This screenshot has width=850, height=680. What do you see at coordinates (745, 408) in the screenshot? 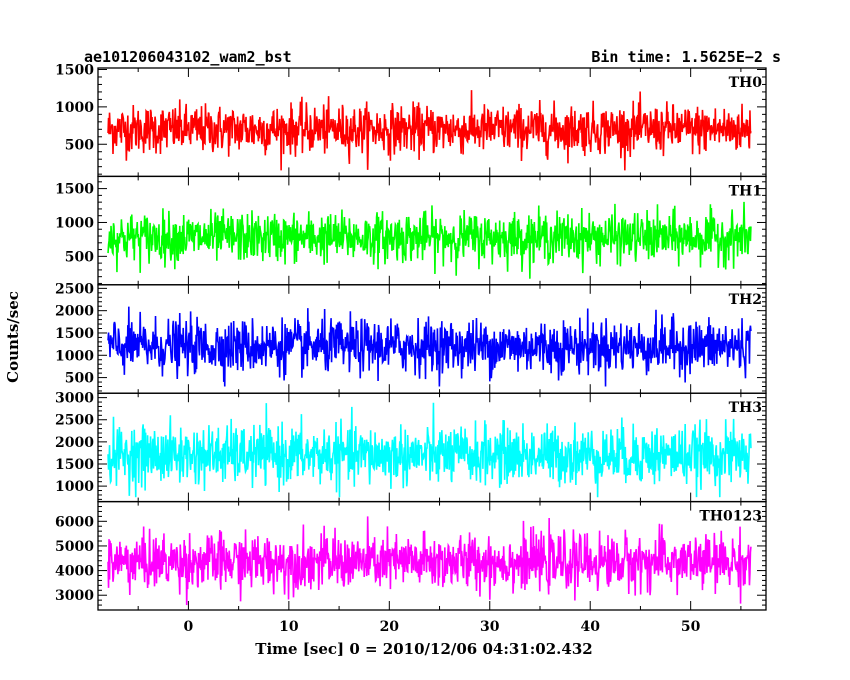
I see `panel-label: TH3` at bounding box center [745, 408].